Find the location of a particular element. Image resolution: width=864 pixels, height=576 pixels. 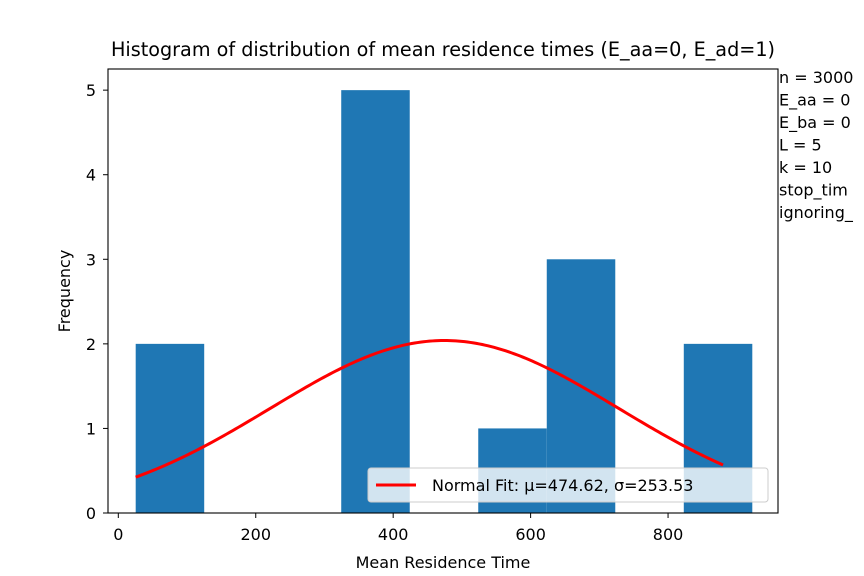

legend: Normal Fit: μ=474.62, σ=253.53 is located at coordinates (568, 485).